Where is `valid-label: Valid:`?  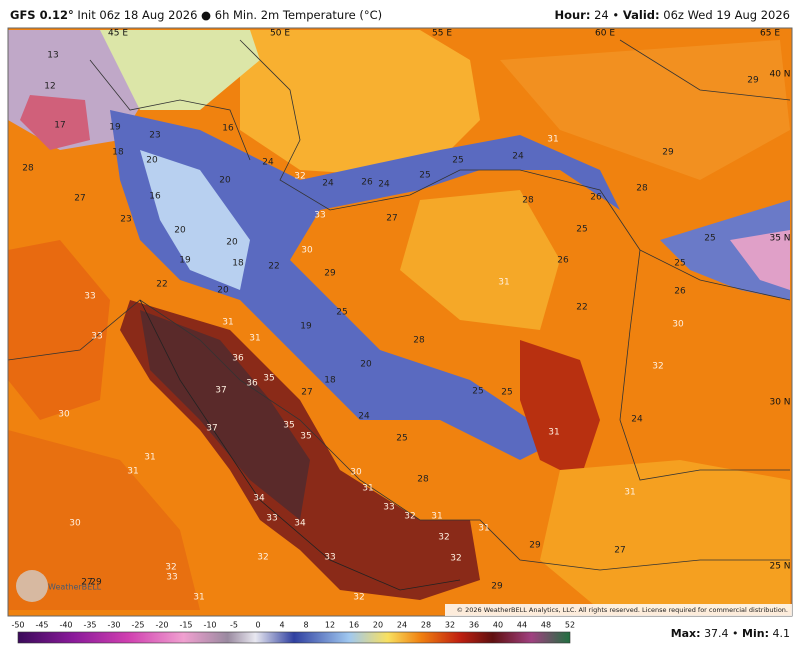
valid-label: Valid: is located at coordinates (641, 15).